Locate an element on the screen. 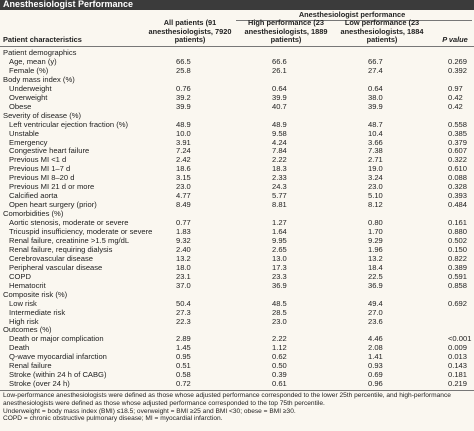 This screenshot has width=474, height=431. cell: 0.558 is located at coordinates (458, 124).